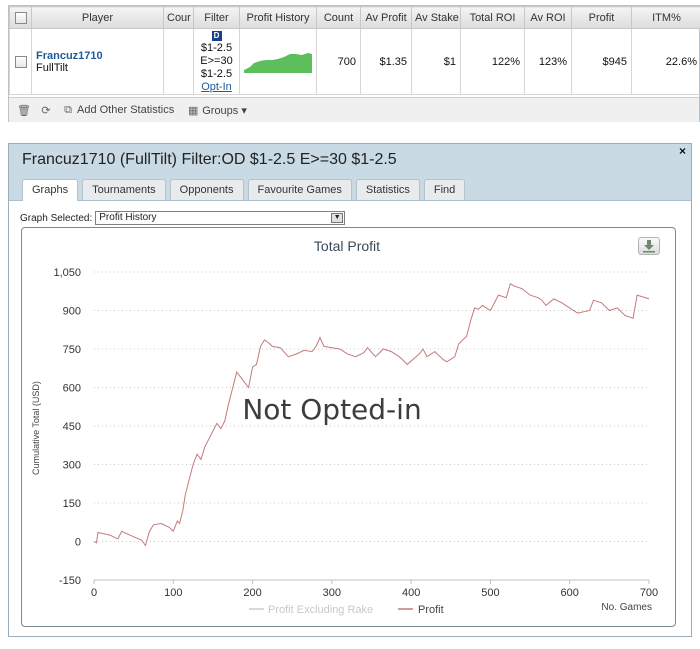 Image resolution: width=700 pixels, height=649 pixels. What do you see at coordinates (69, 55) in the screenshot?
I see `player-name-link: Francuz1710` at bounding box center [69, 55].